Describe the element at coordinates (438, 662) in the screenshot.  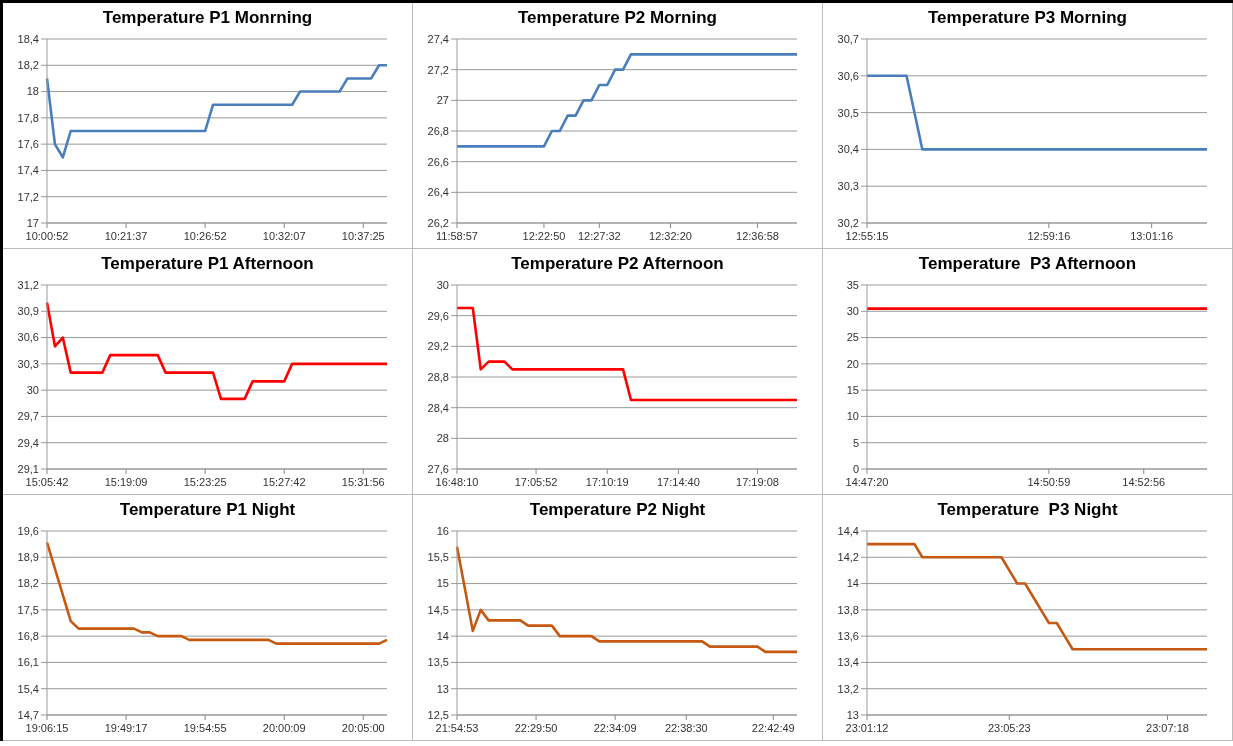
I see `y-tick-label: 13,5` at that location.